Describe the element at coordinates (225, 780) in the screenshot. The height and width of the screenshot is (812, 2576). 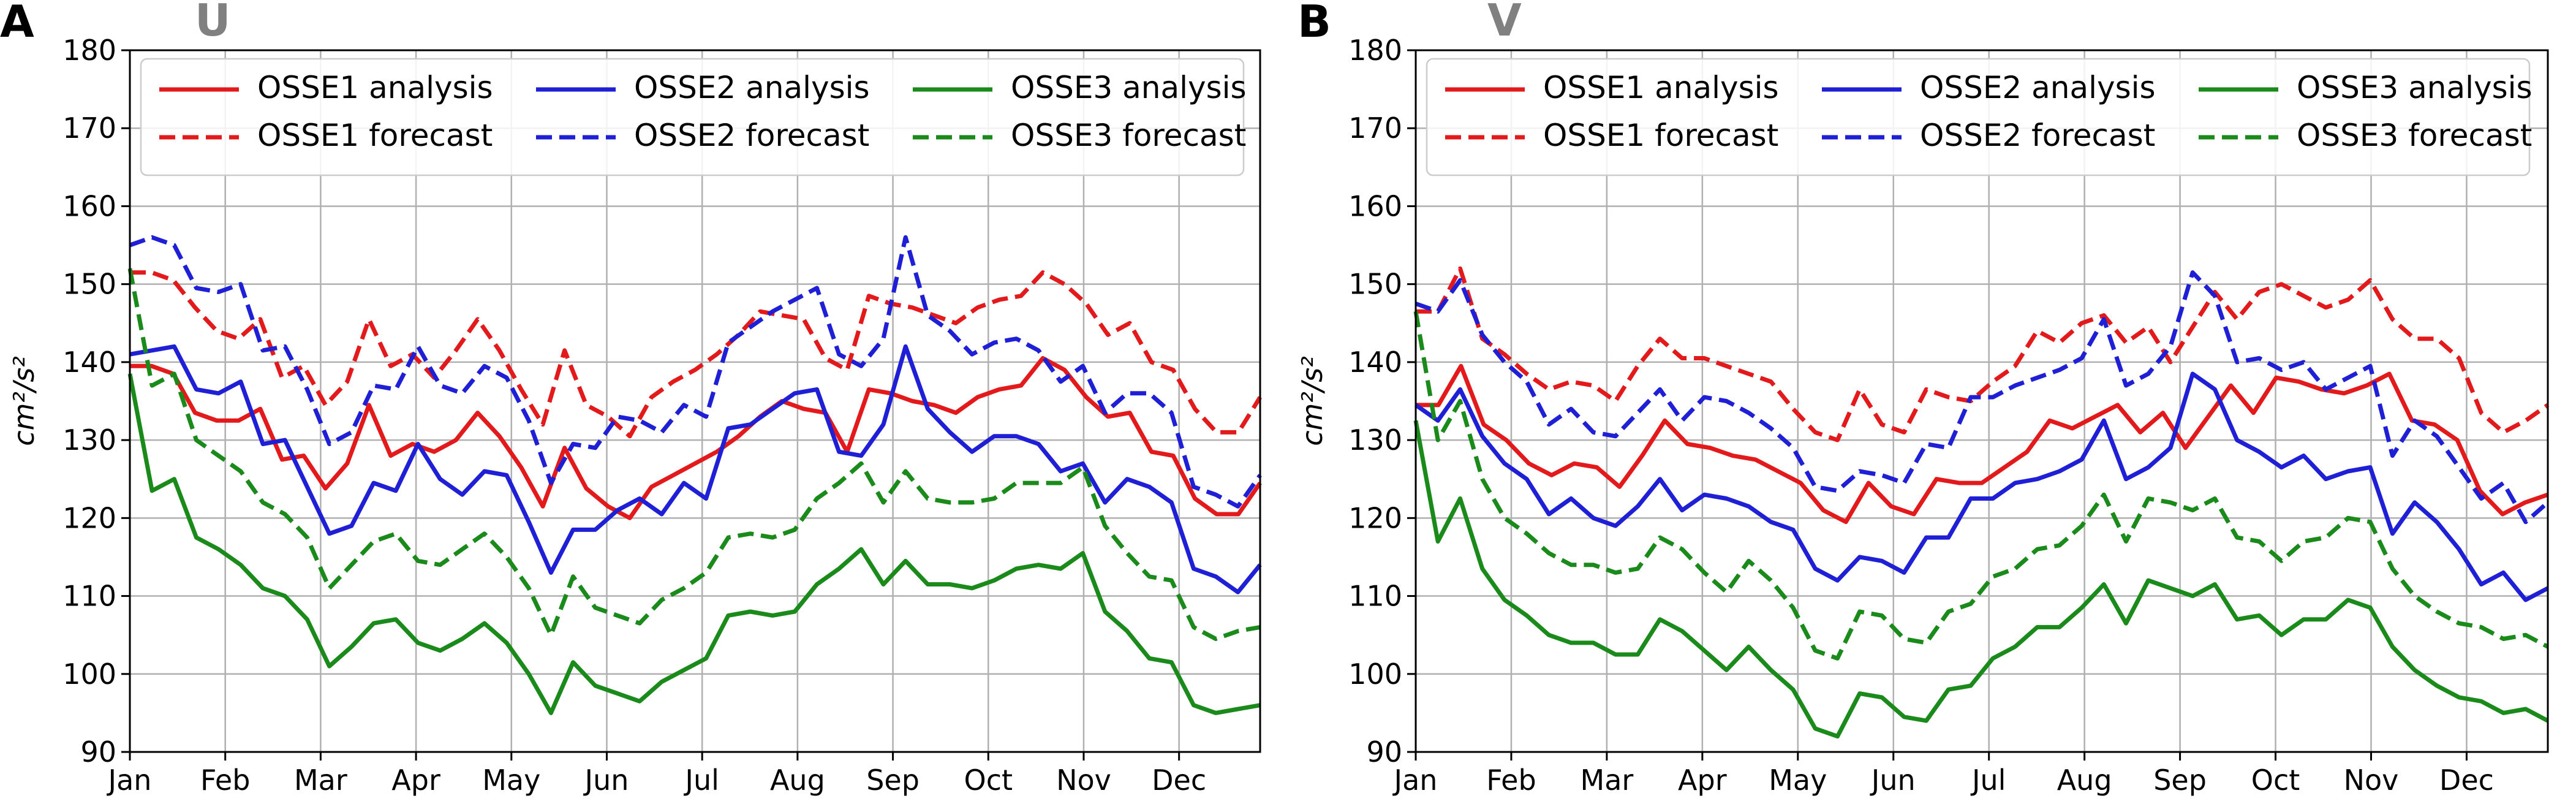
I see `chart-0-x-tick-label: Feb` at that location.